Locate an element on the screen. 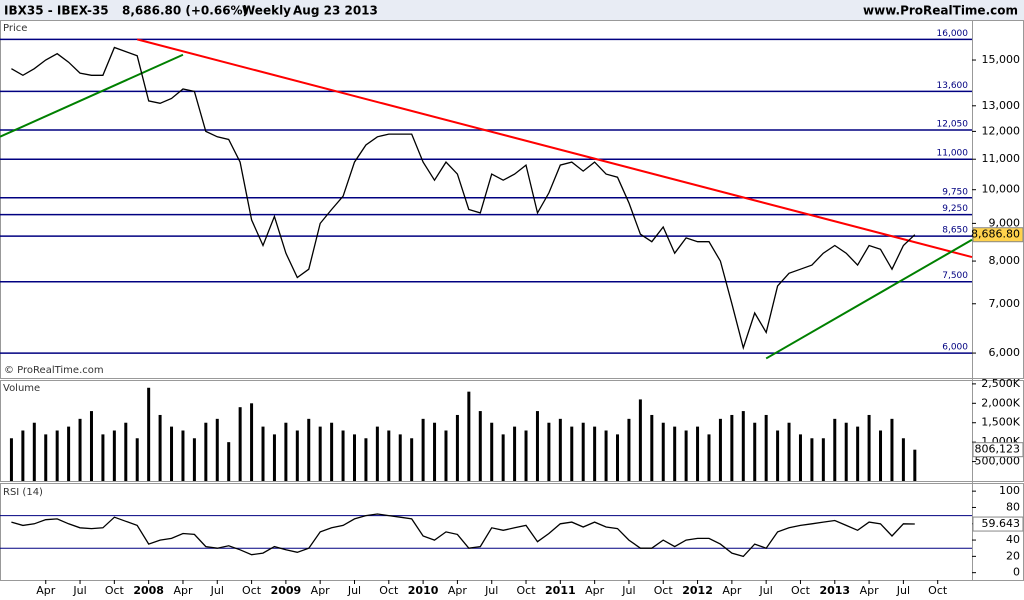 This screenshot has width=1024, height=600. level-label: 12,050 is located at coordinates (953, 125).